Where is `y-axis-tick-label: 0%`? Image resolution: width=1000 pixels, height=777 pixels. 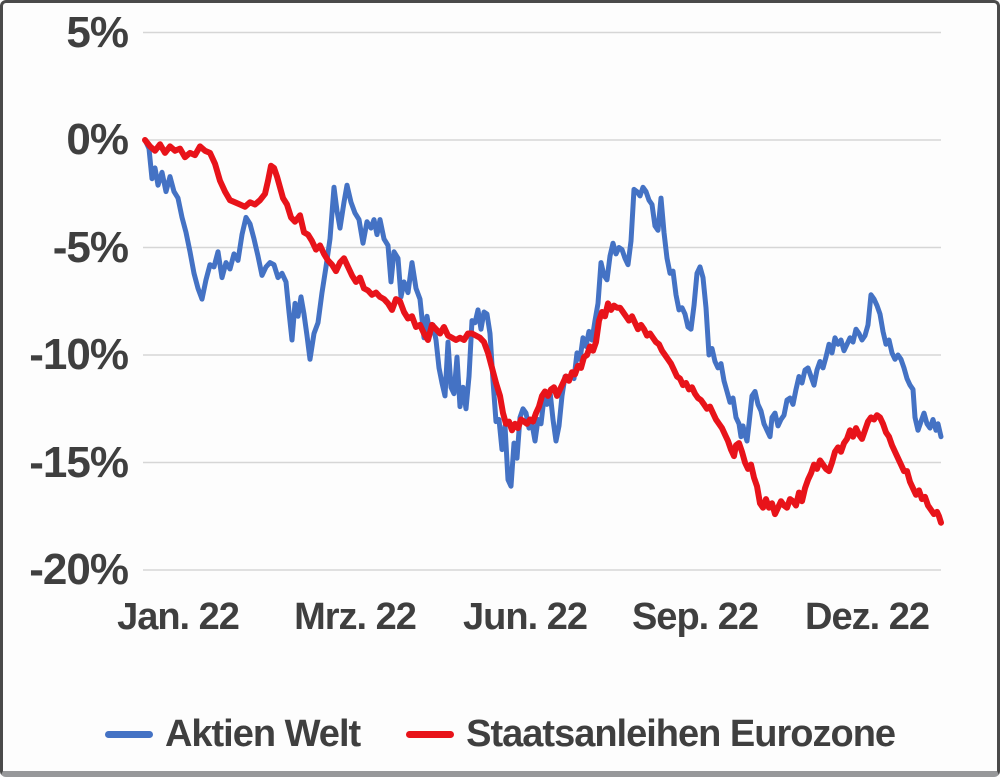
y-axis-tick-label: 0% is located at coordinates (97, 139).